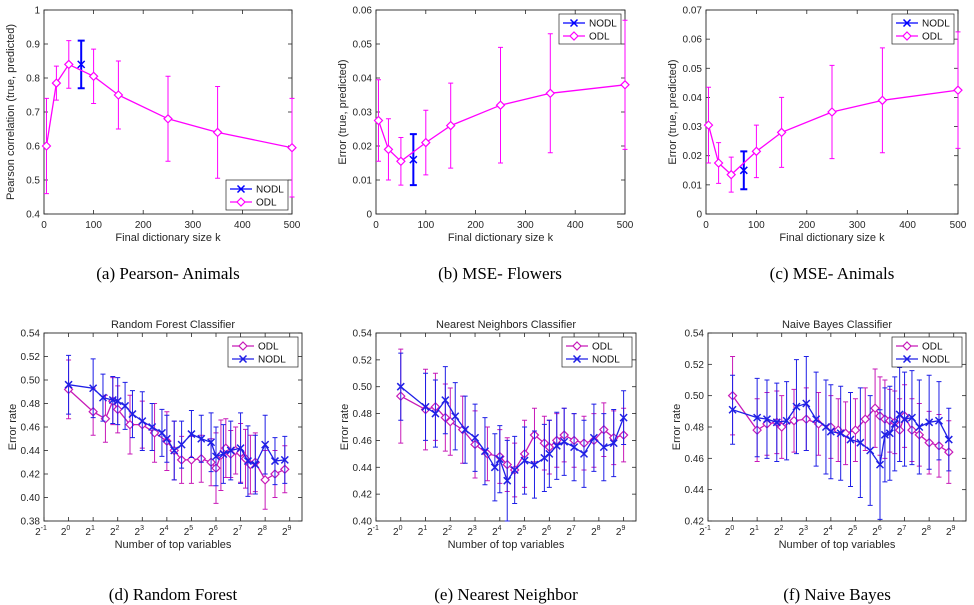 This screenshot has width=974, height=605. What do you see at coordinates (192, 225) in the screenshot?
I see `x-tick-label: 300` at bounding box center [192, 225].